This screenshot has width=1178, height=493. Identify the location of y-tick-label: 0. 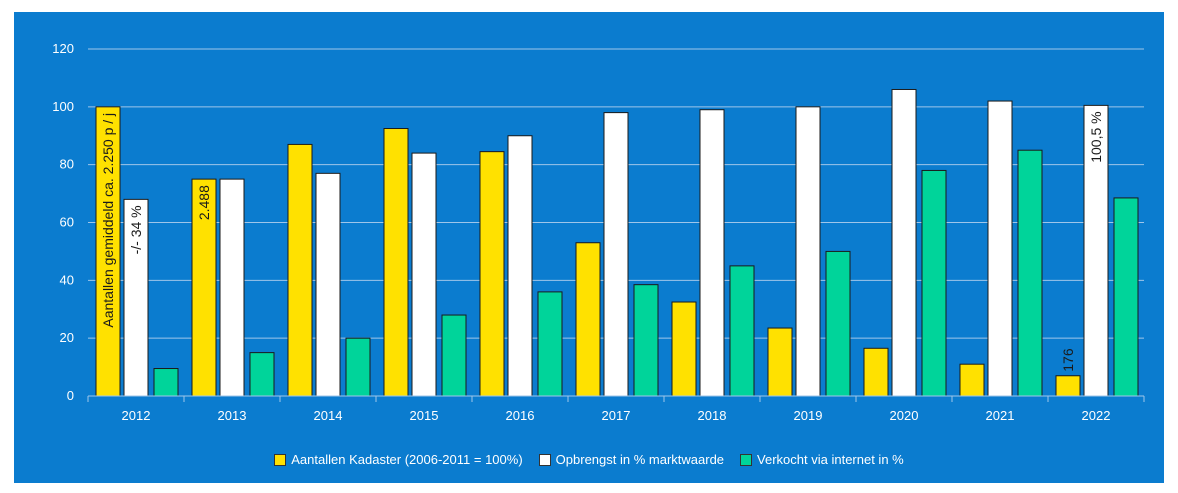
(70, 395).